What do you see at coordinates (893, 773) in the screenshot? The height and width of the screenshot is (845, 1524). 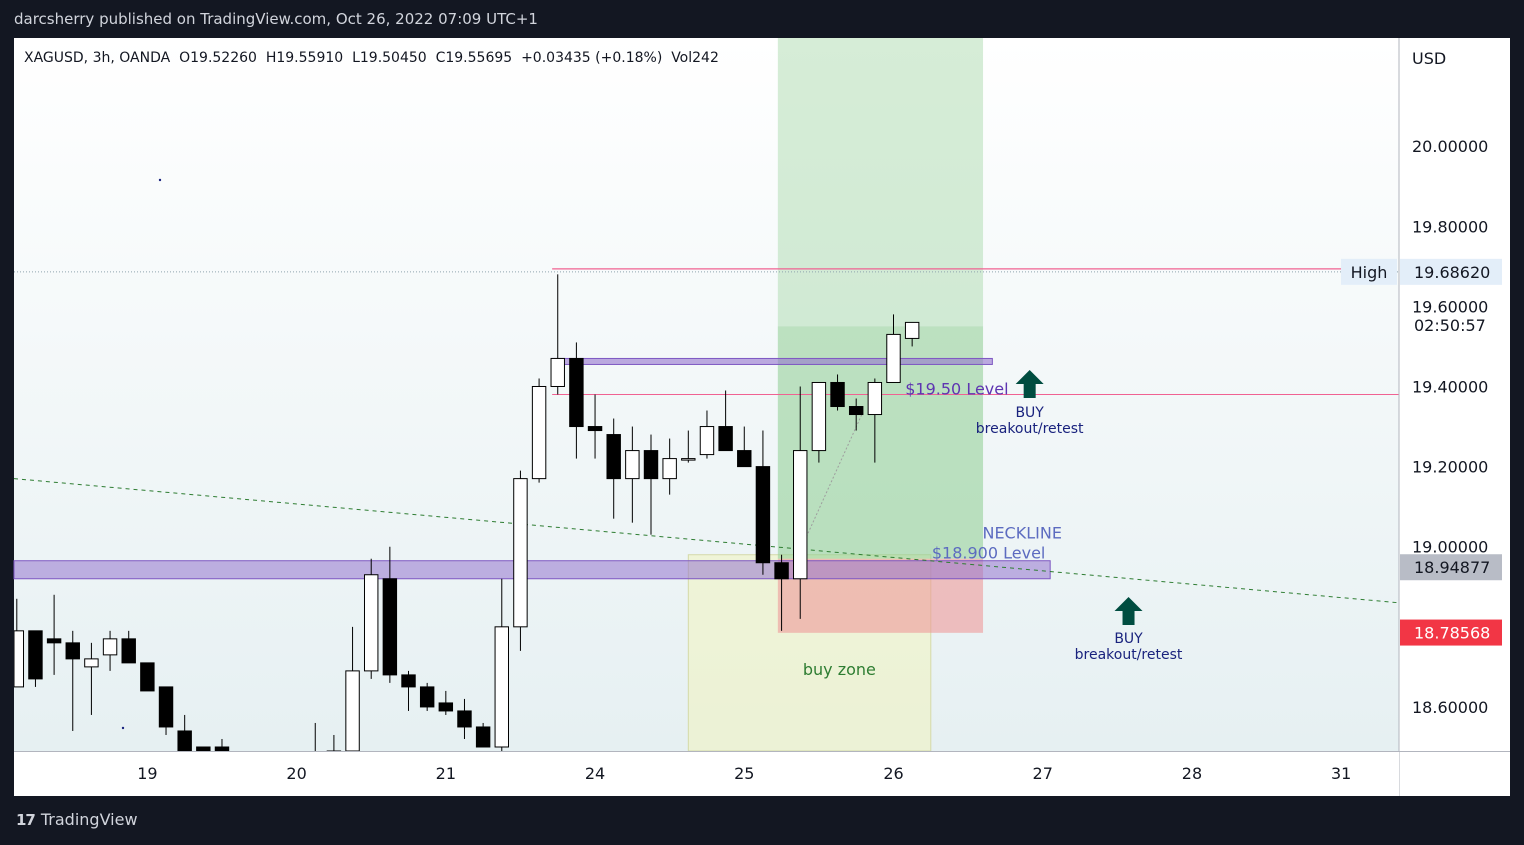 I see `x-tick-label: 26` at bounding box center [893, 773].